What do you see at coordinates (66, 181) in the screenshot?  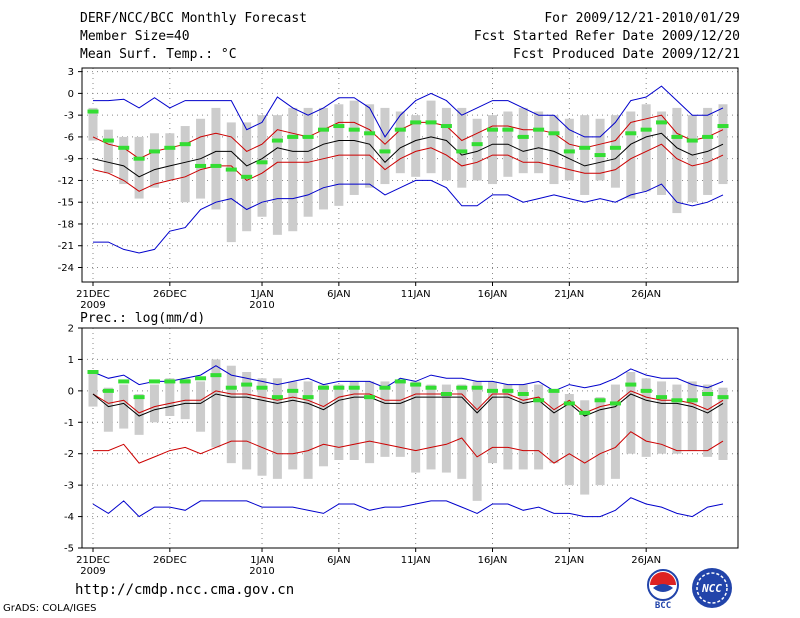 I see `y-tick-label: -12` at bounding box center [66, 181].